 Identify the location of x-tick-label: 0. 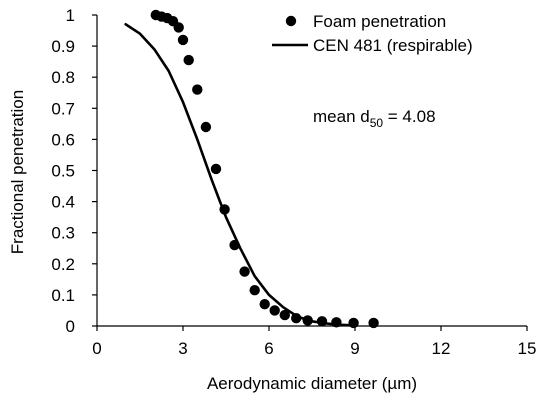
(96, 348).